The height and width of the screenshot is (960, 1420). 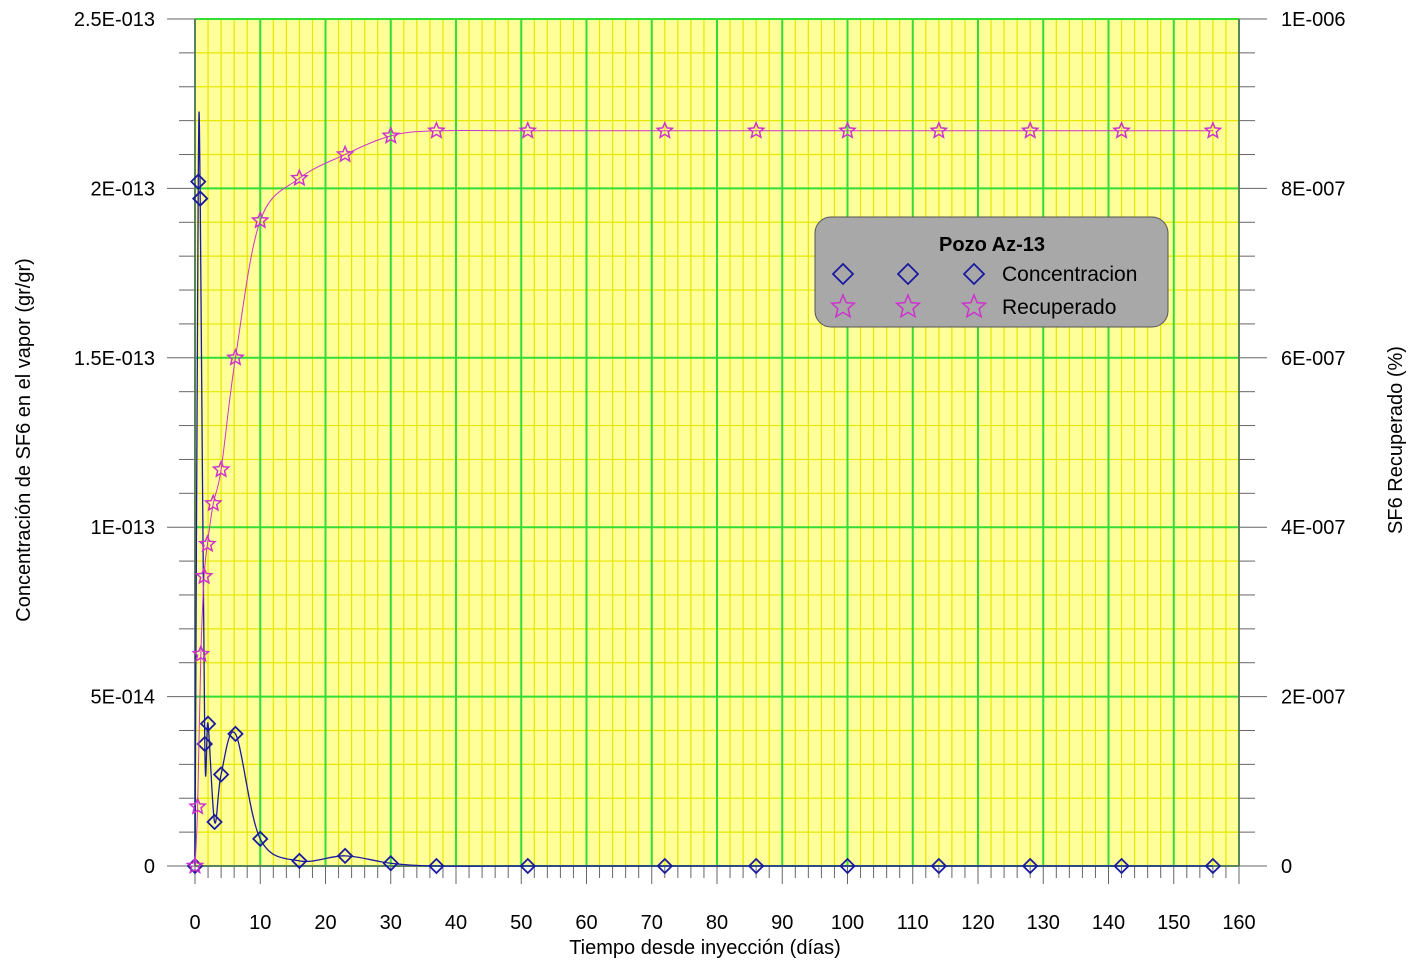 What do you see at coordinates (1396, 440) in the screenshot?
I see `y2-axis-title: SF6 Recuperado (%)` at bounding box center [1396, 440].